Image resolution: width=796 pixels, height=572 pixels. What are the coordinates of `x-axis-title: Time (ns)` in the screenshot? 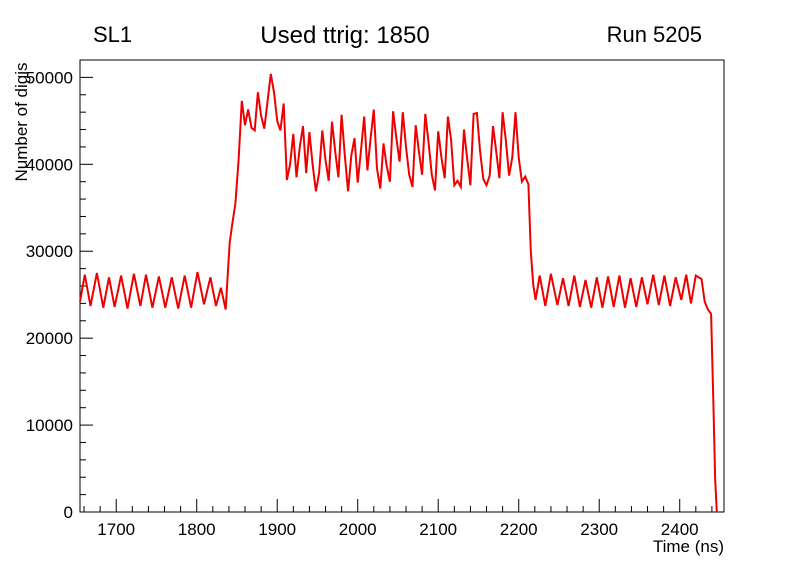 It's located at (688, 546).